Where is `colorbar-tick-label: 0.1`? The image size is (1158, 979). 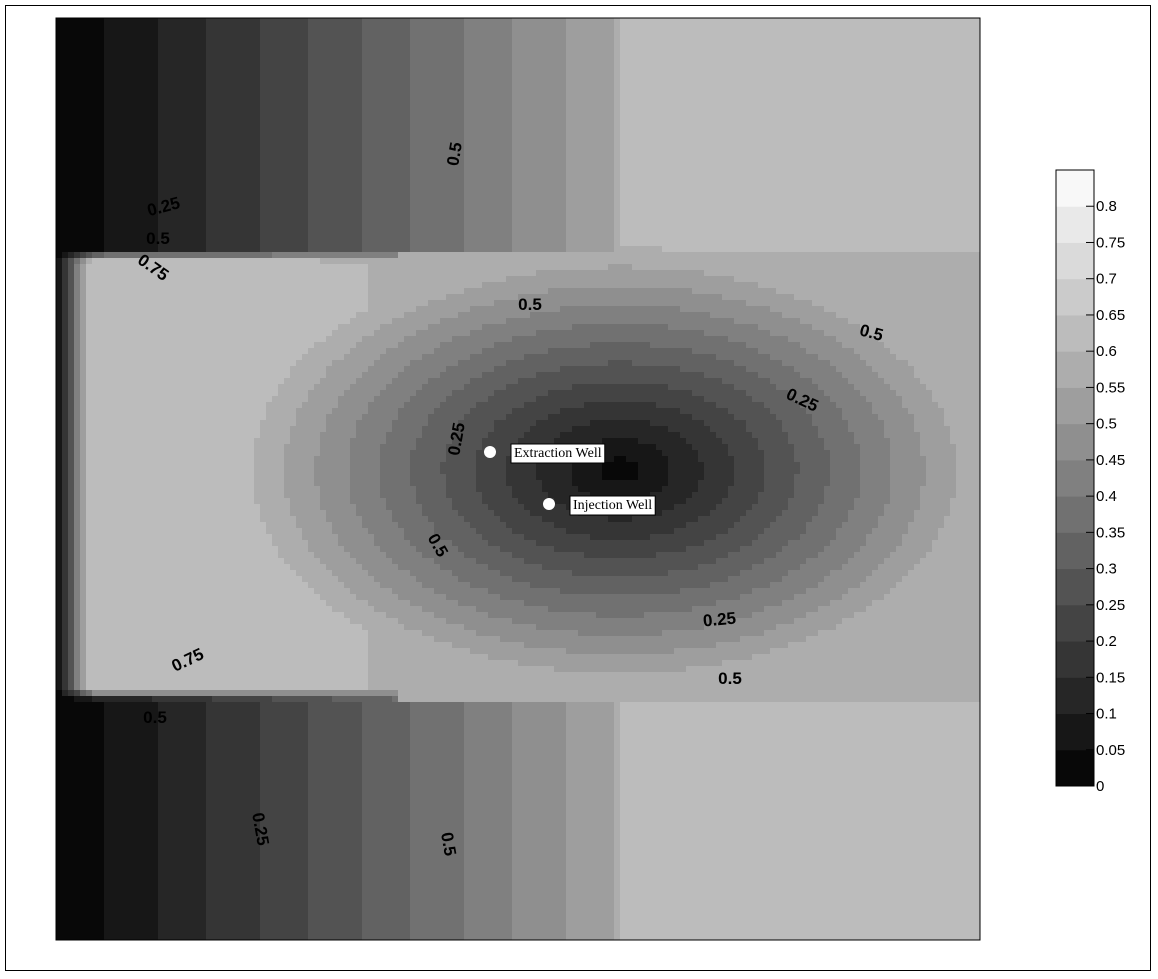 colorbar-tick-label: 0.1 is located at coordinates (1106, 714).